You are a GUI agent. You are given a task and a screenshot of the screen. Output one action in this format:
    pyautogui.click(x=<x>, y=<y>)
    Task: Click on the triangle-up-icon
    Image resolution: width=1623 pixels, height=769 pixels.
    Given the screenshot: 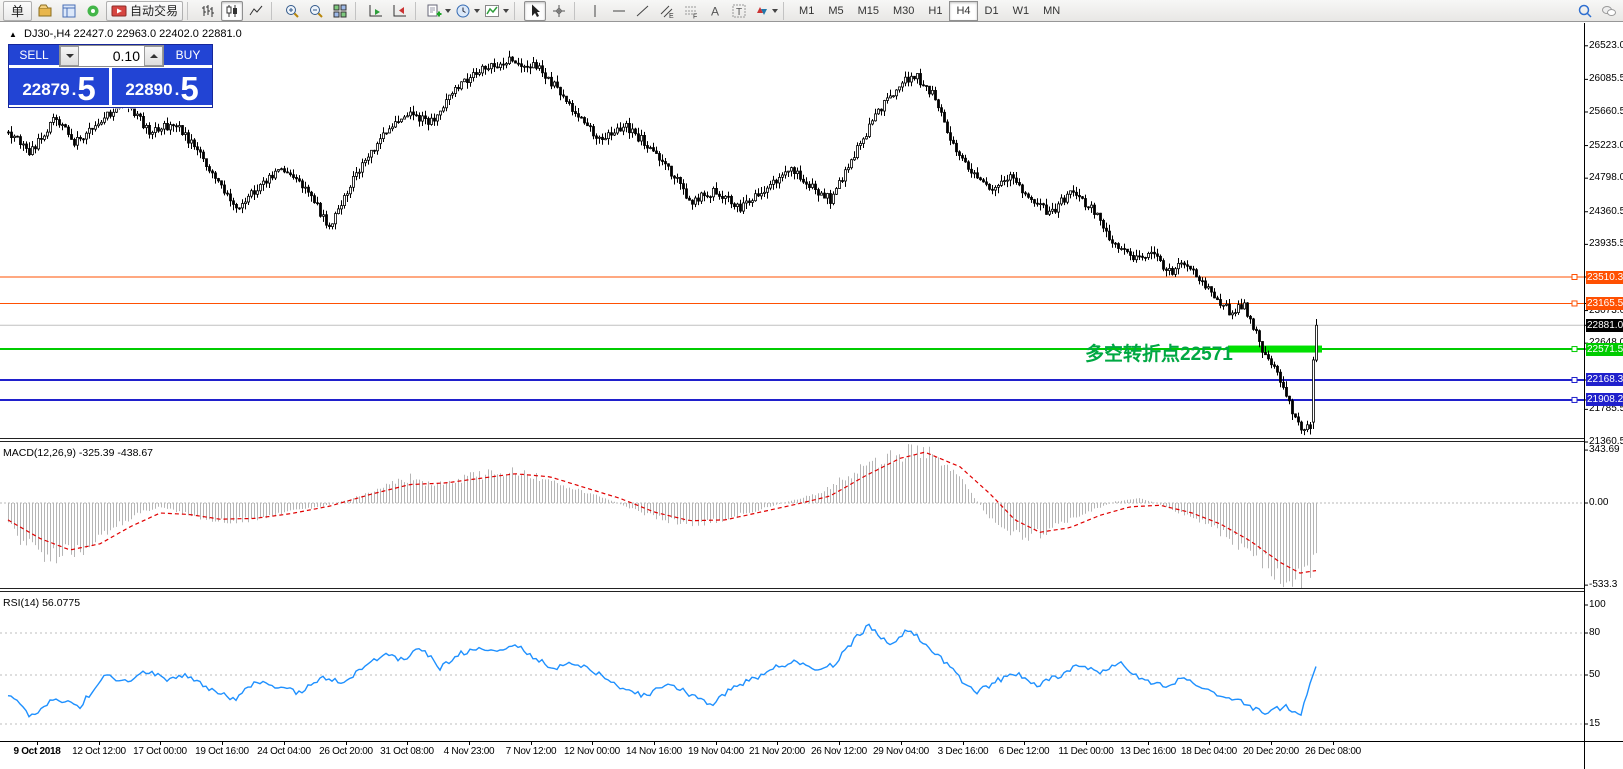 What is the action you would take?
    pyautogui.click(x=153, y=56)
    